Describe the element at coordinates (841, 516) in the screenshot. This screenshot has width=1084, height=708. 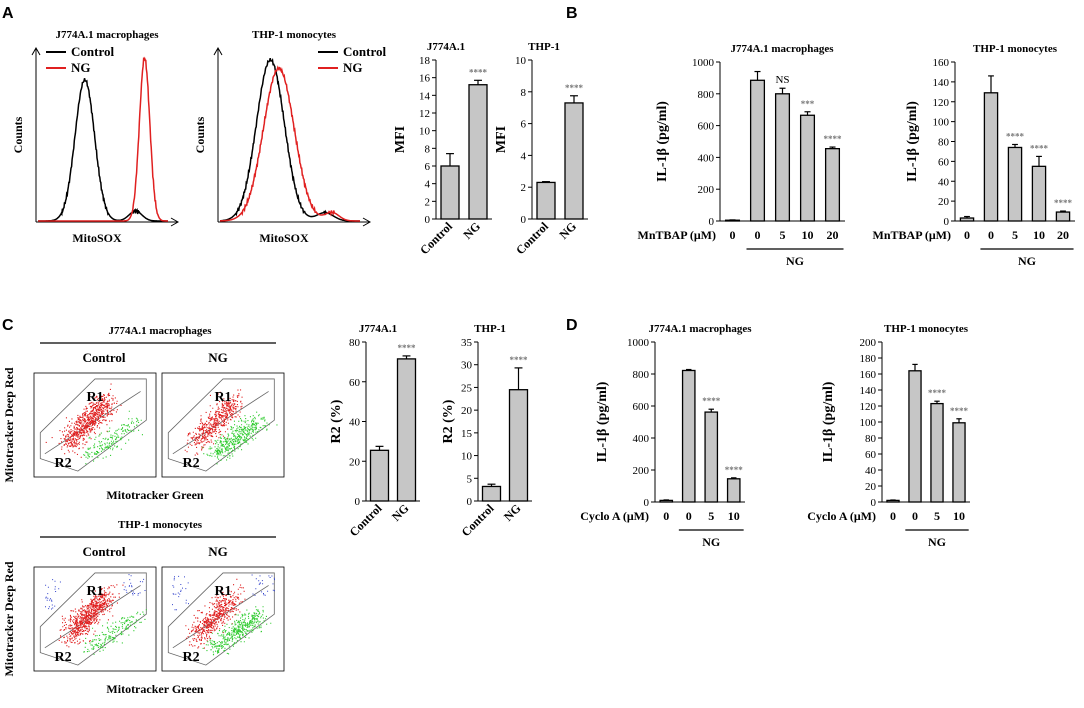
I see `x-axis-label: Cyclo A (μM)` at that location.